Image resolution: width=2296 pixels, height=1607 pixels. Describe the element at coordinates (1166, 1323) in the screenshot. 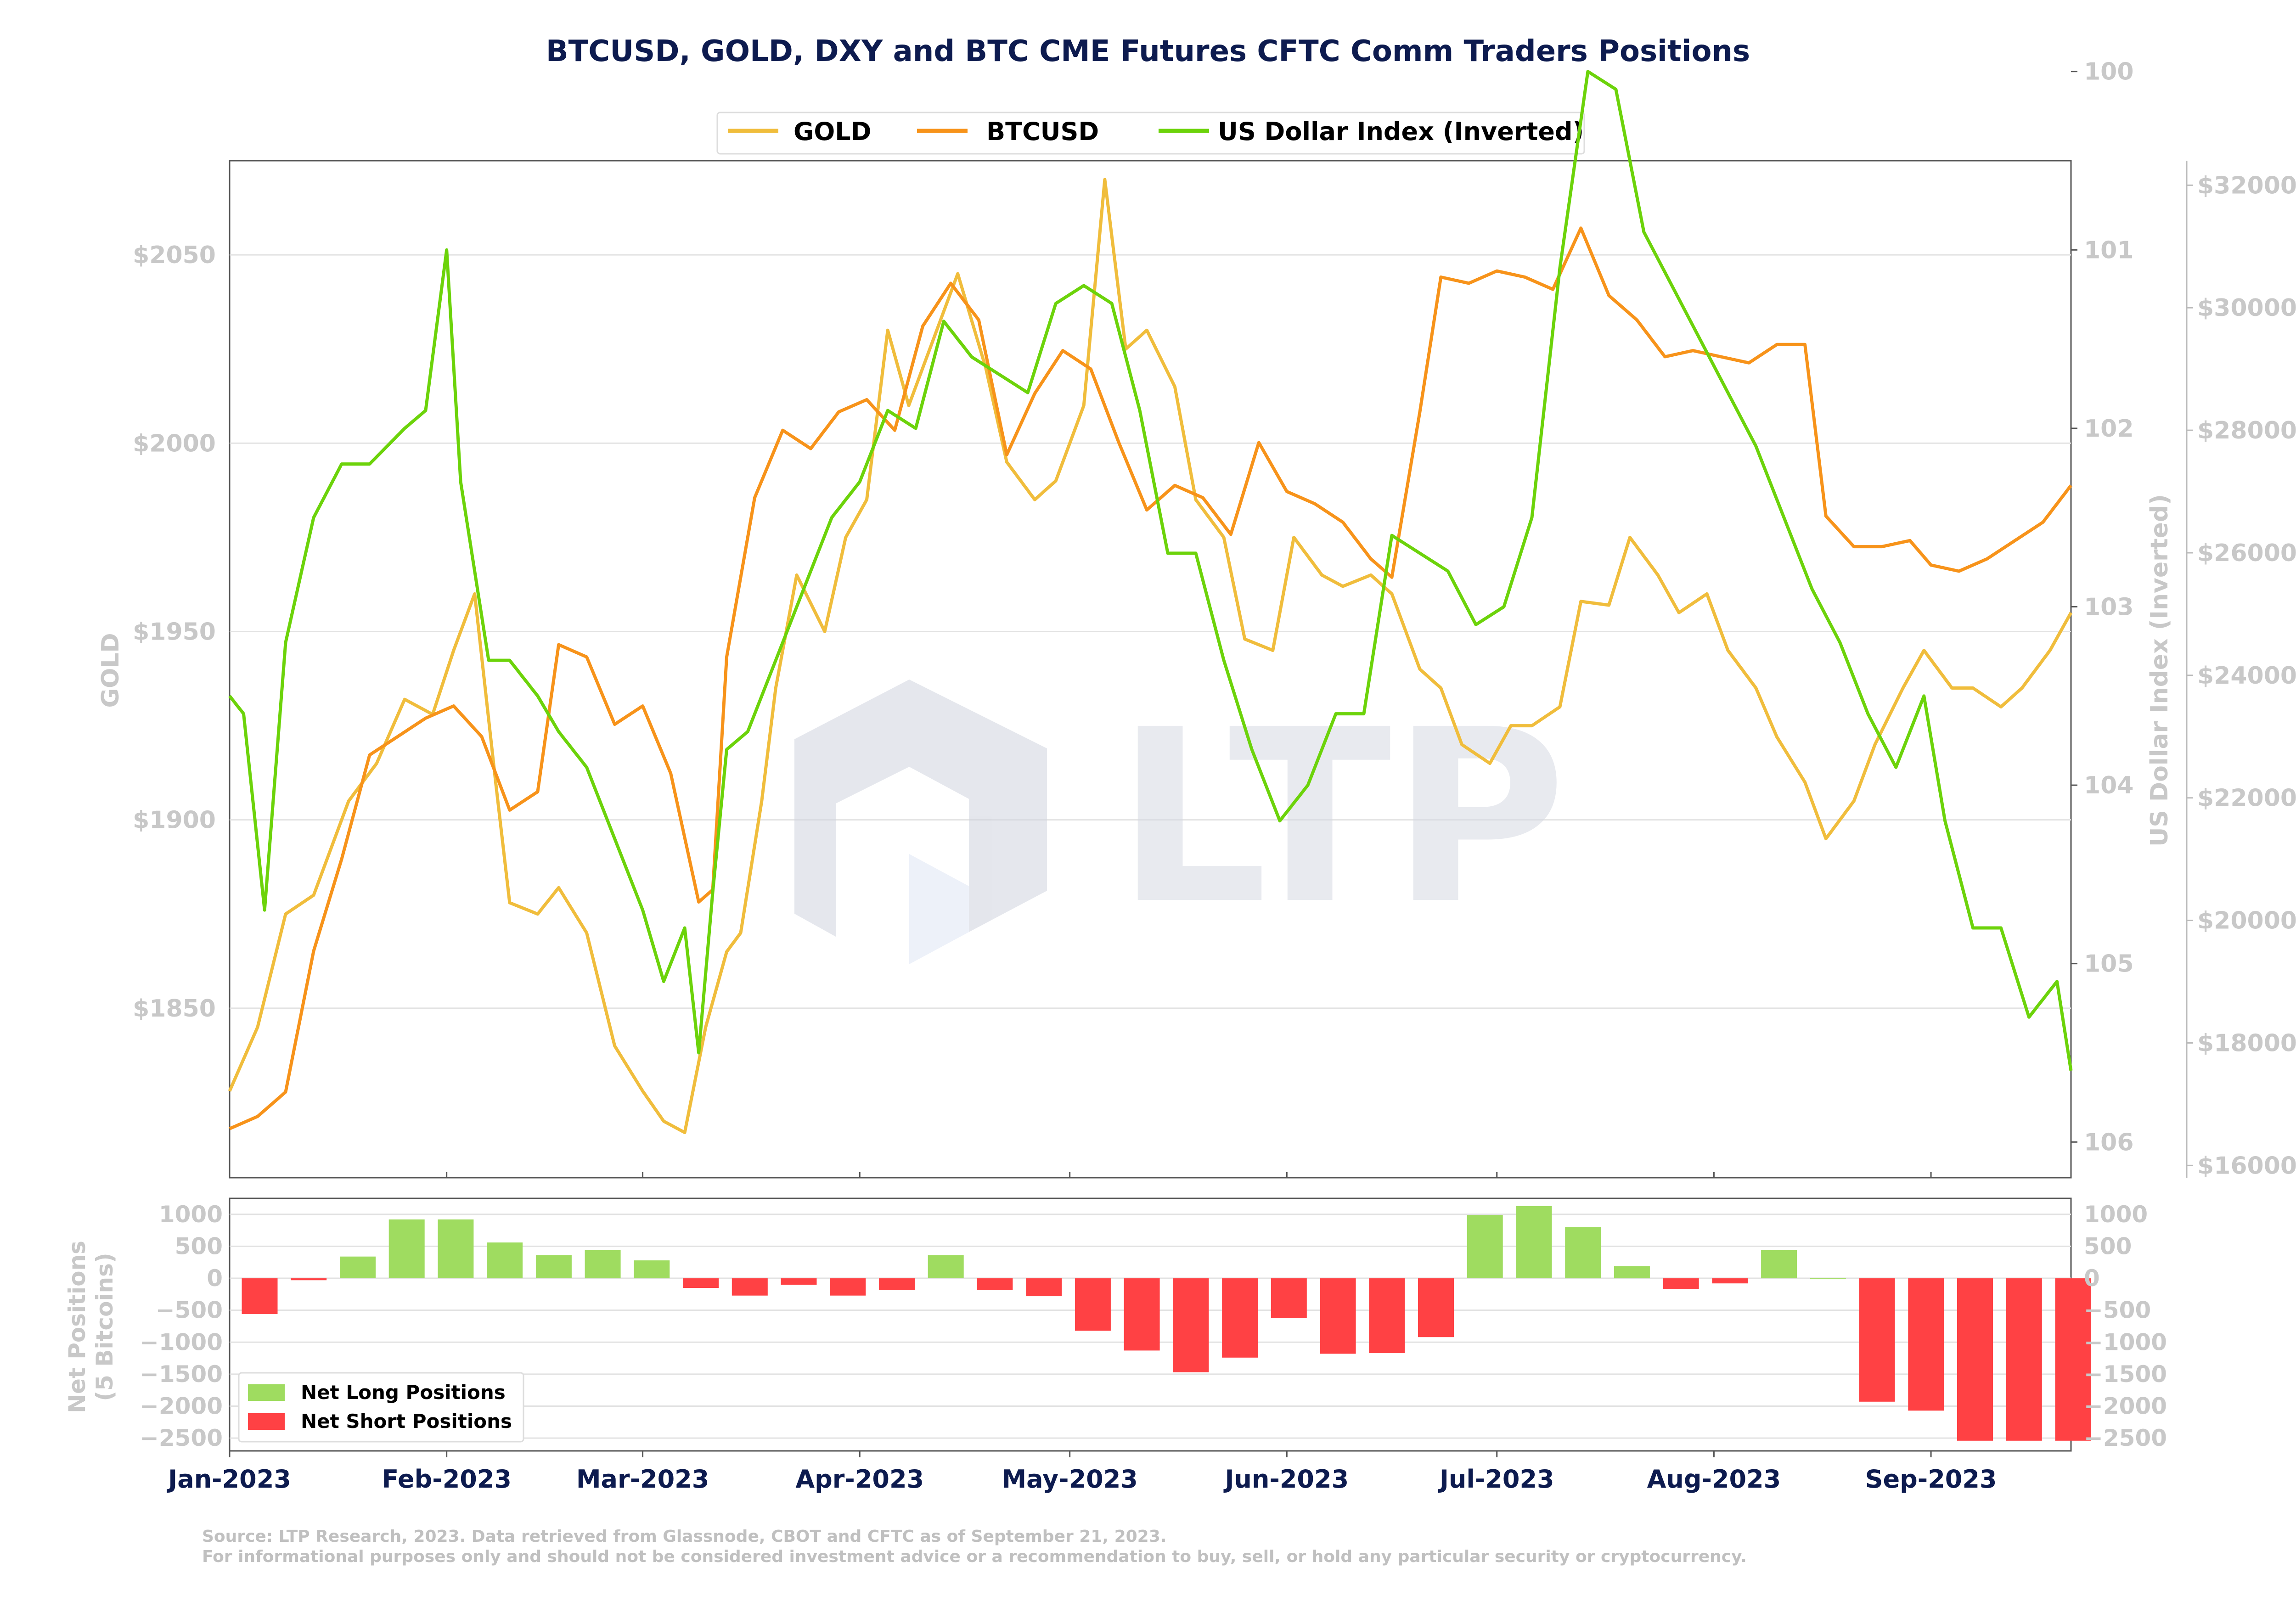

I see `net-position-bars` at that location.